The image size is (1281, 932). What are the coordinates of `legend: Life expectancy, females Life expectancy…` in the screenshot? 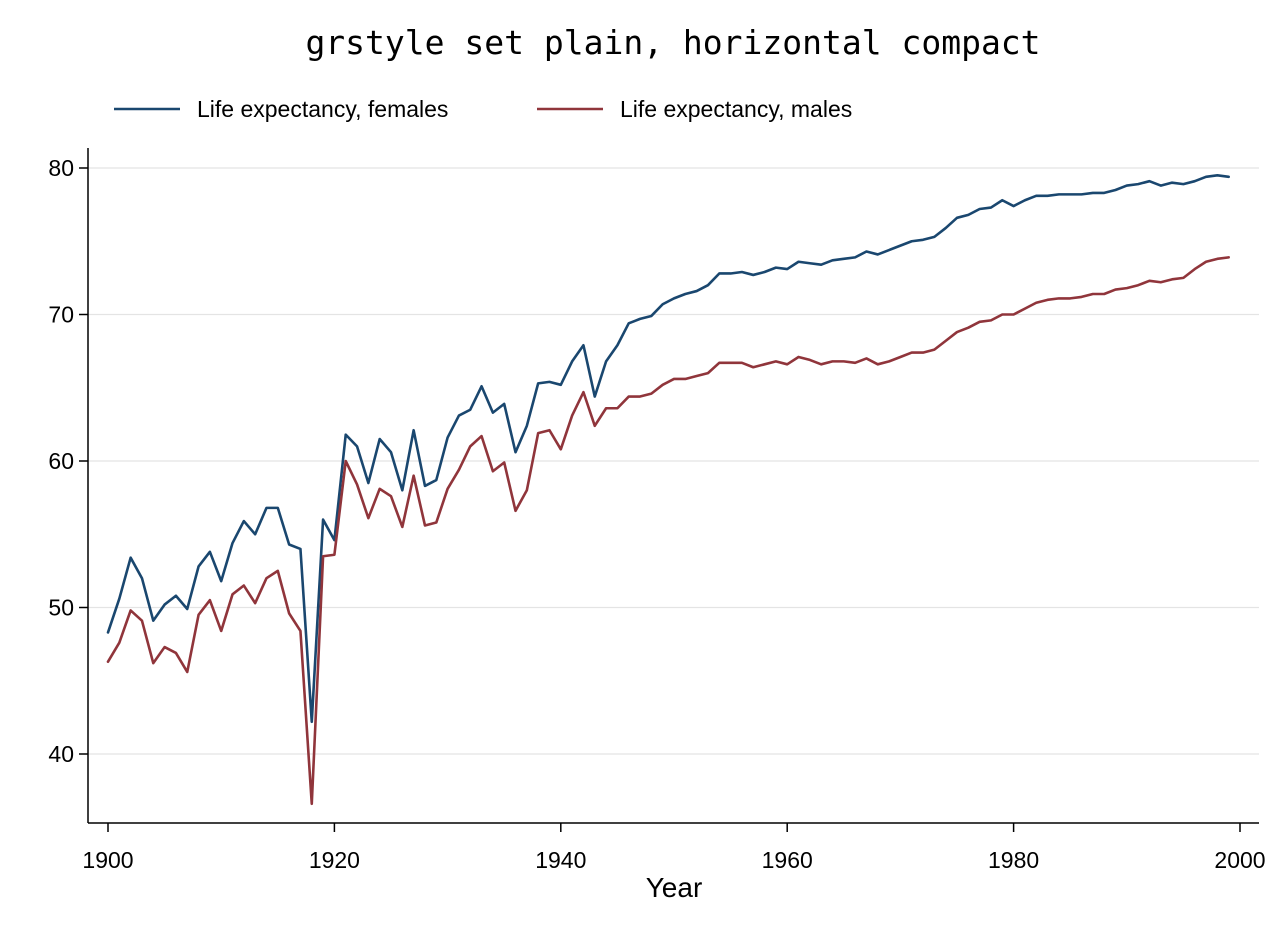 It's located at (483, 109).